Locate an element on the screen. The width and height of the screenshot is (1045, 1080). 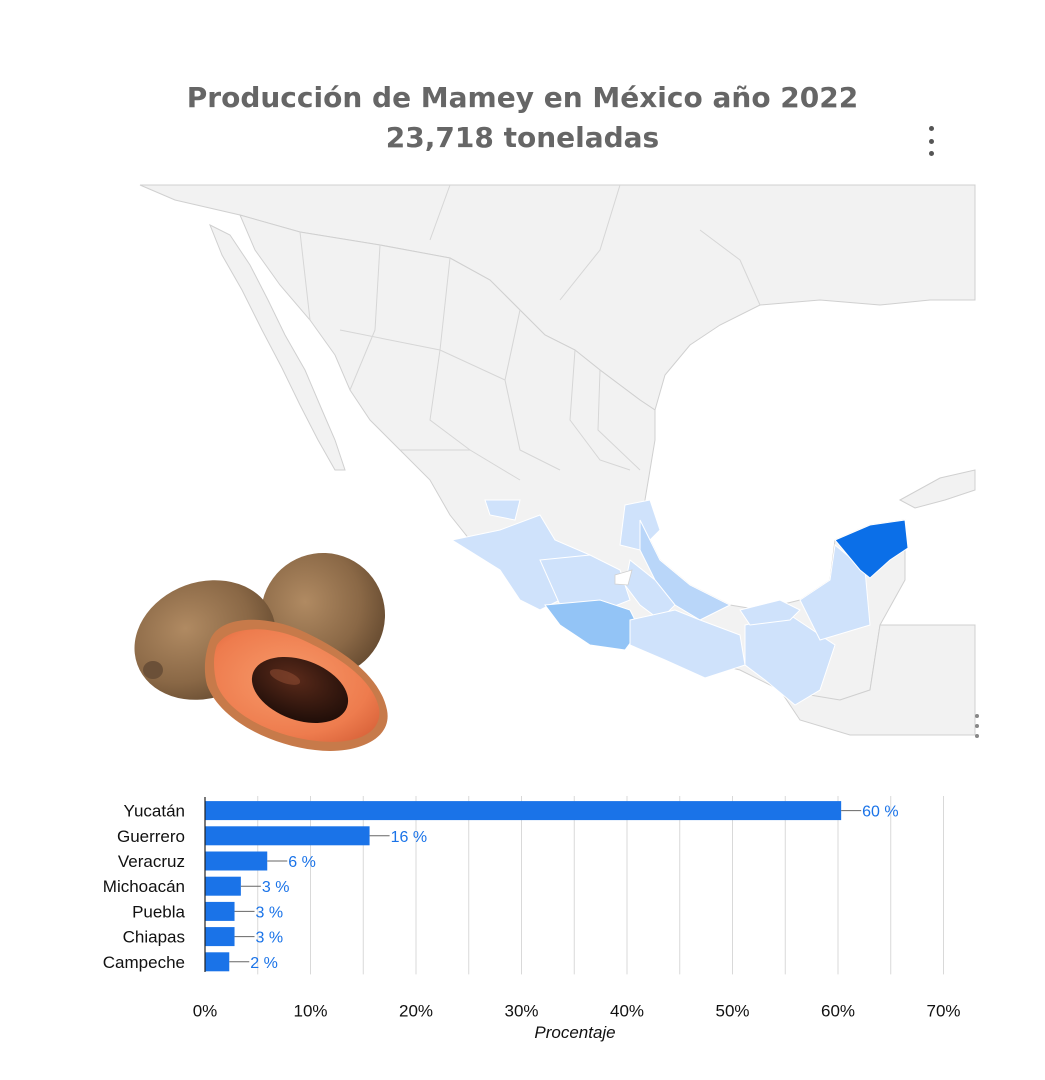
map-state-lines is located at coordinates (530, 332).